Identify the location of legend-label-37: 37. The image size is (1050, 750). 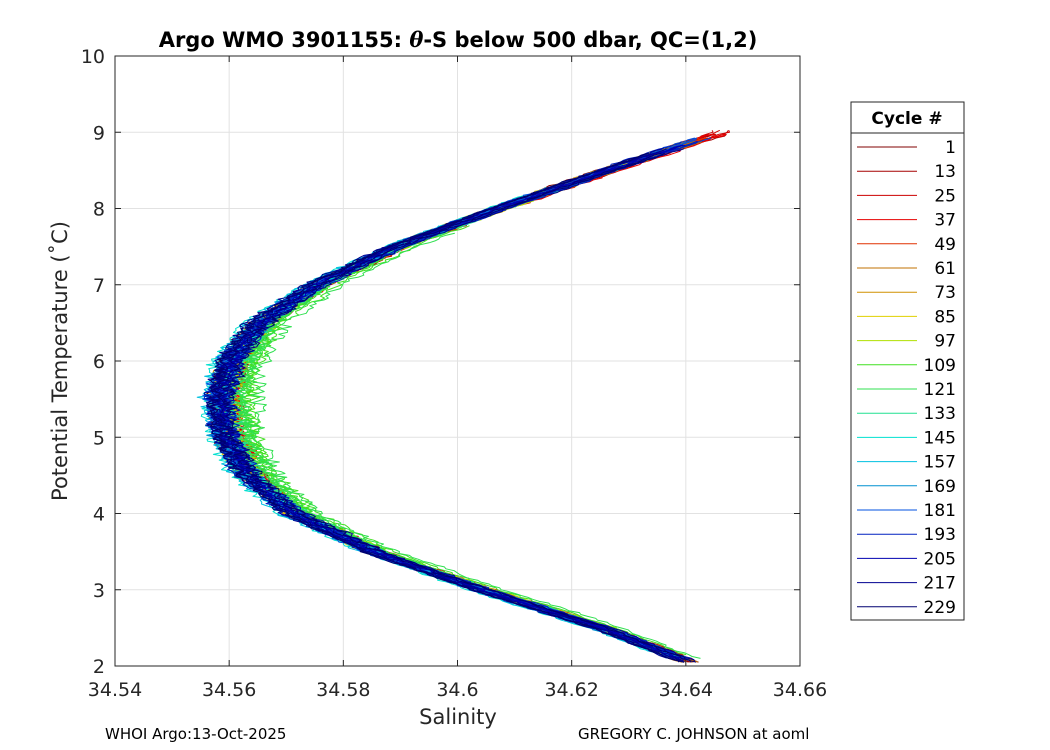
(945, 221).